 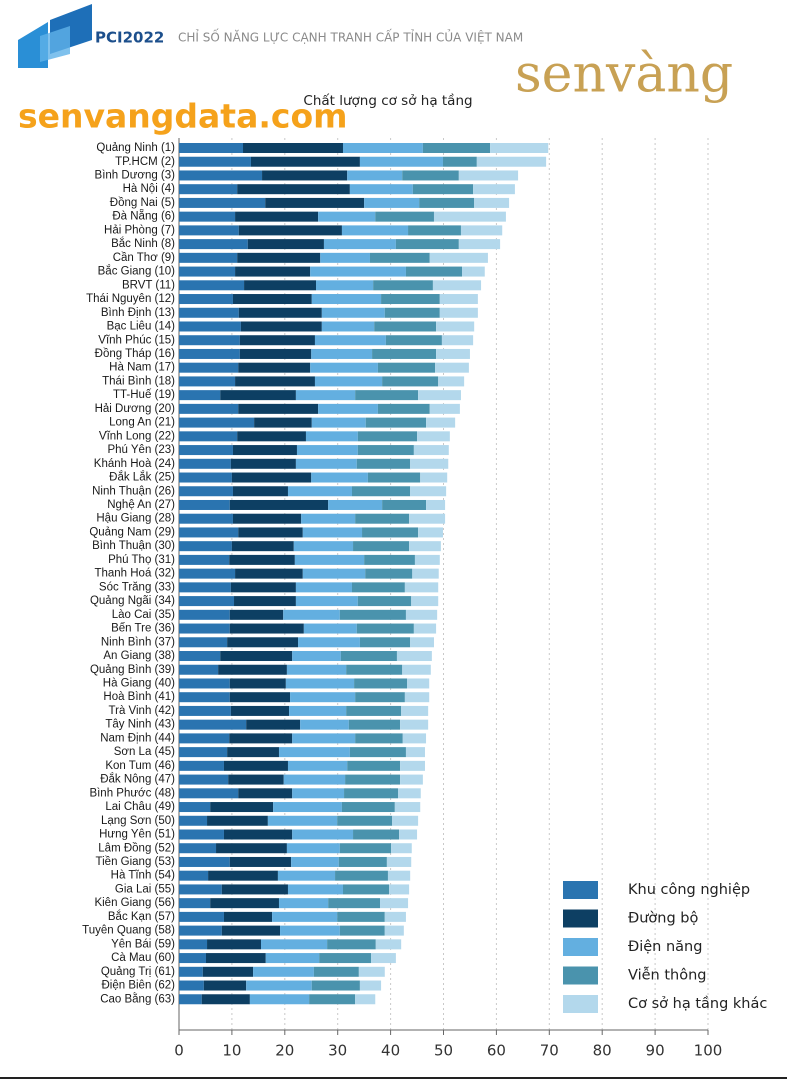 What do you see at coordinates (149, 189) in the screenshot?
I see `y-tick-label: Hà Nội (4)` at bounding box center [149, 189].